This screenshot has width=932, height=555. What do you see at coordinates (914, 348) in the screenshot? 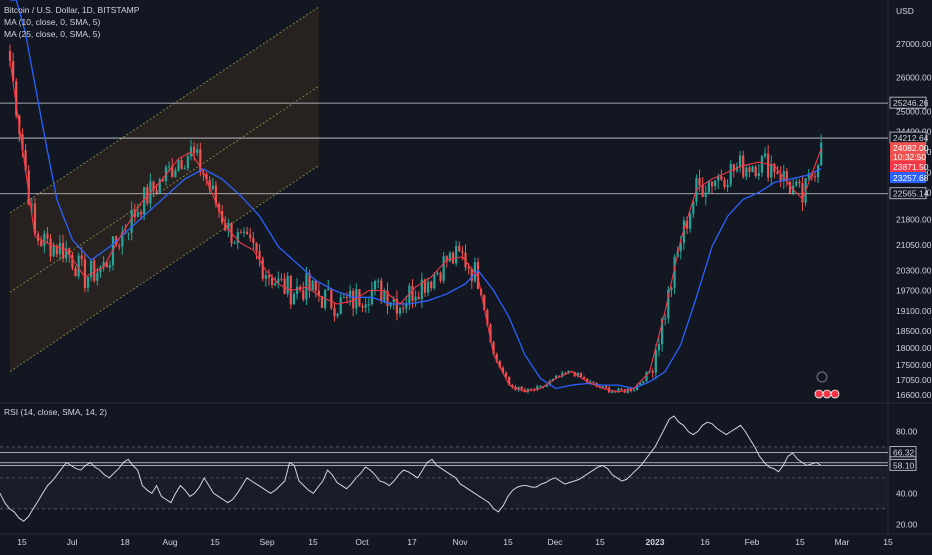
I see `price-tick-label: 18000.00` at bounding box center [914, 348].